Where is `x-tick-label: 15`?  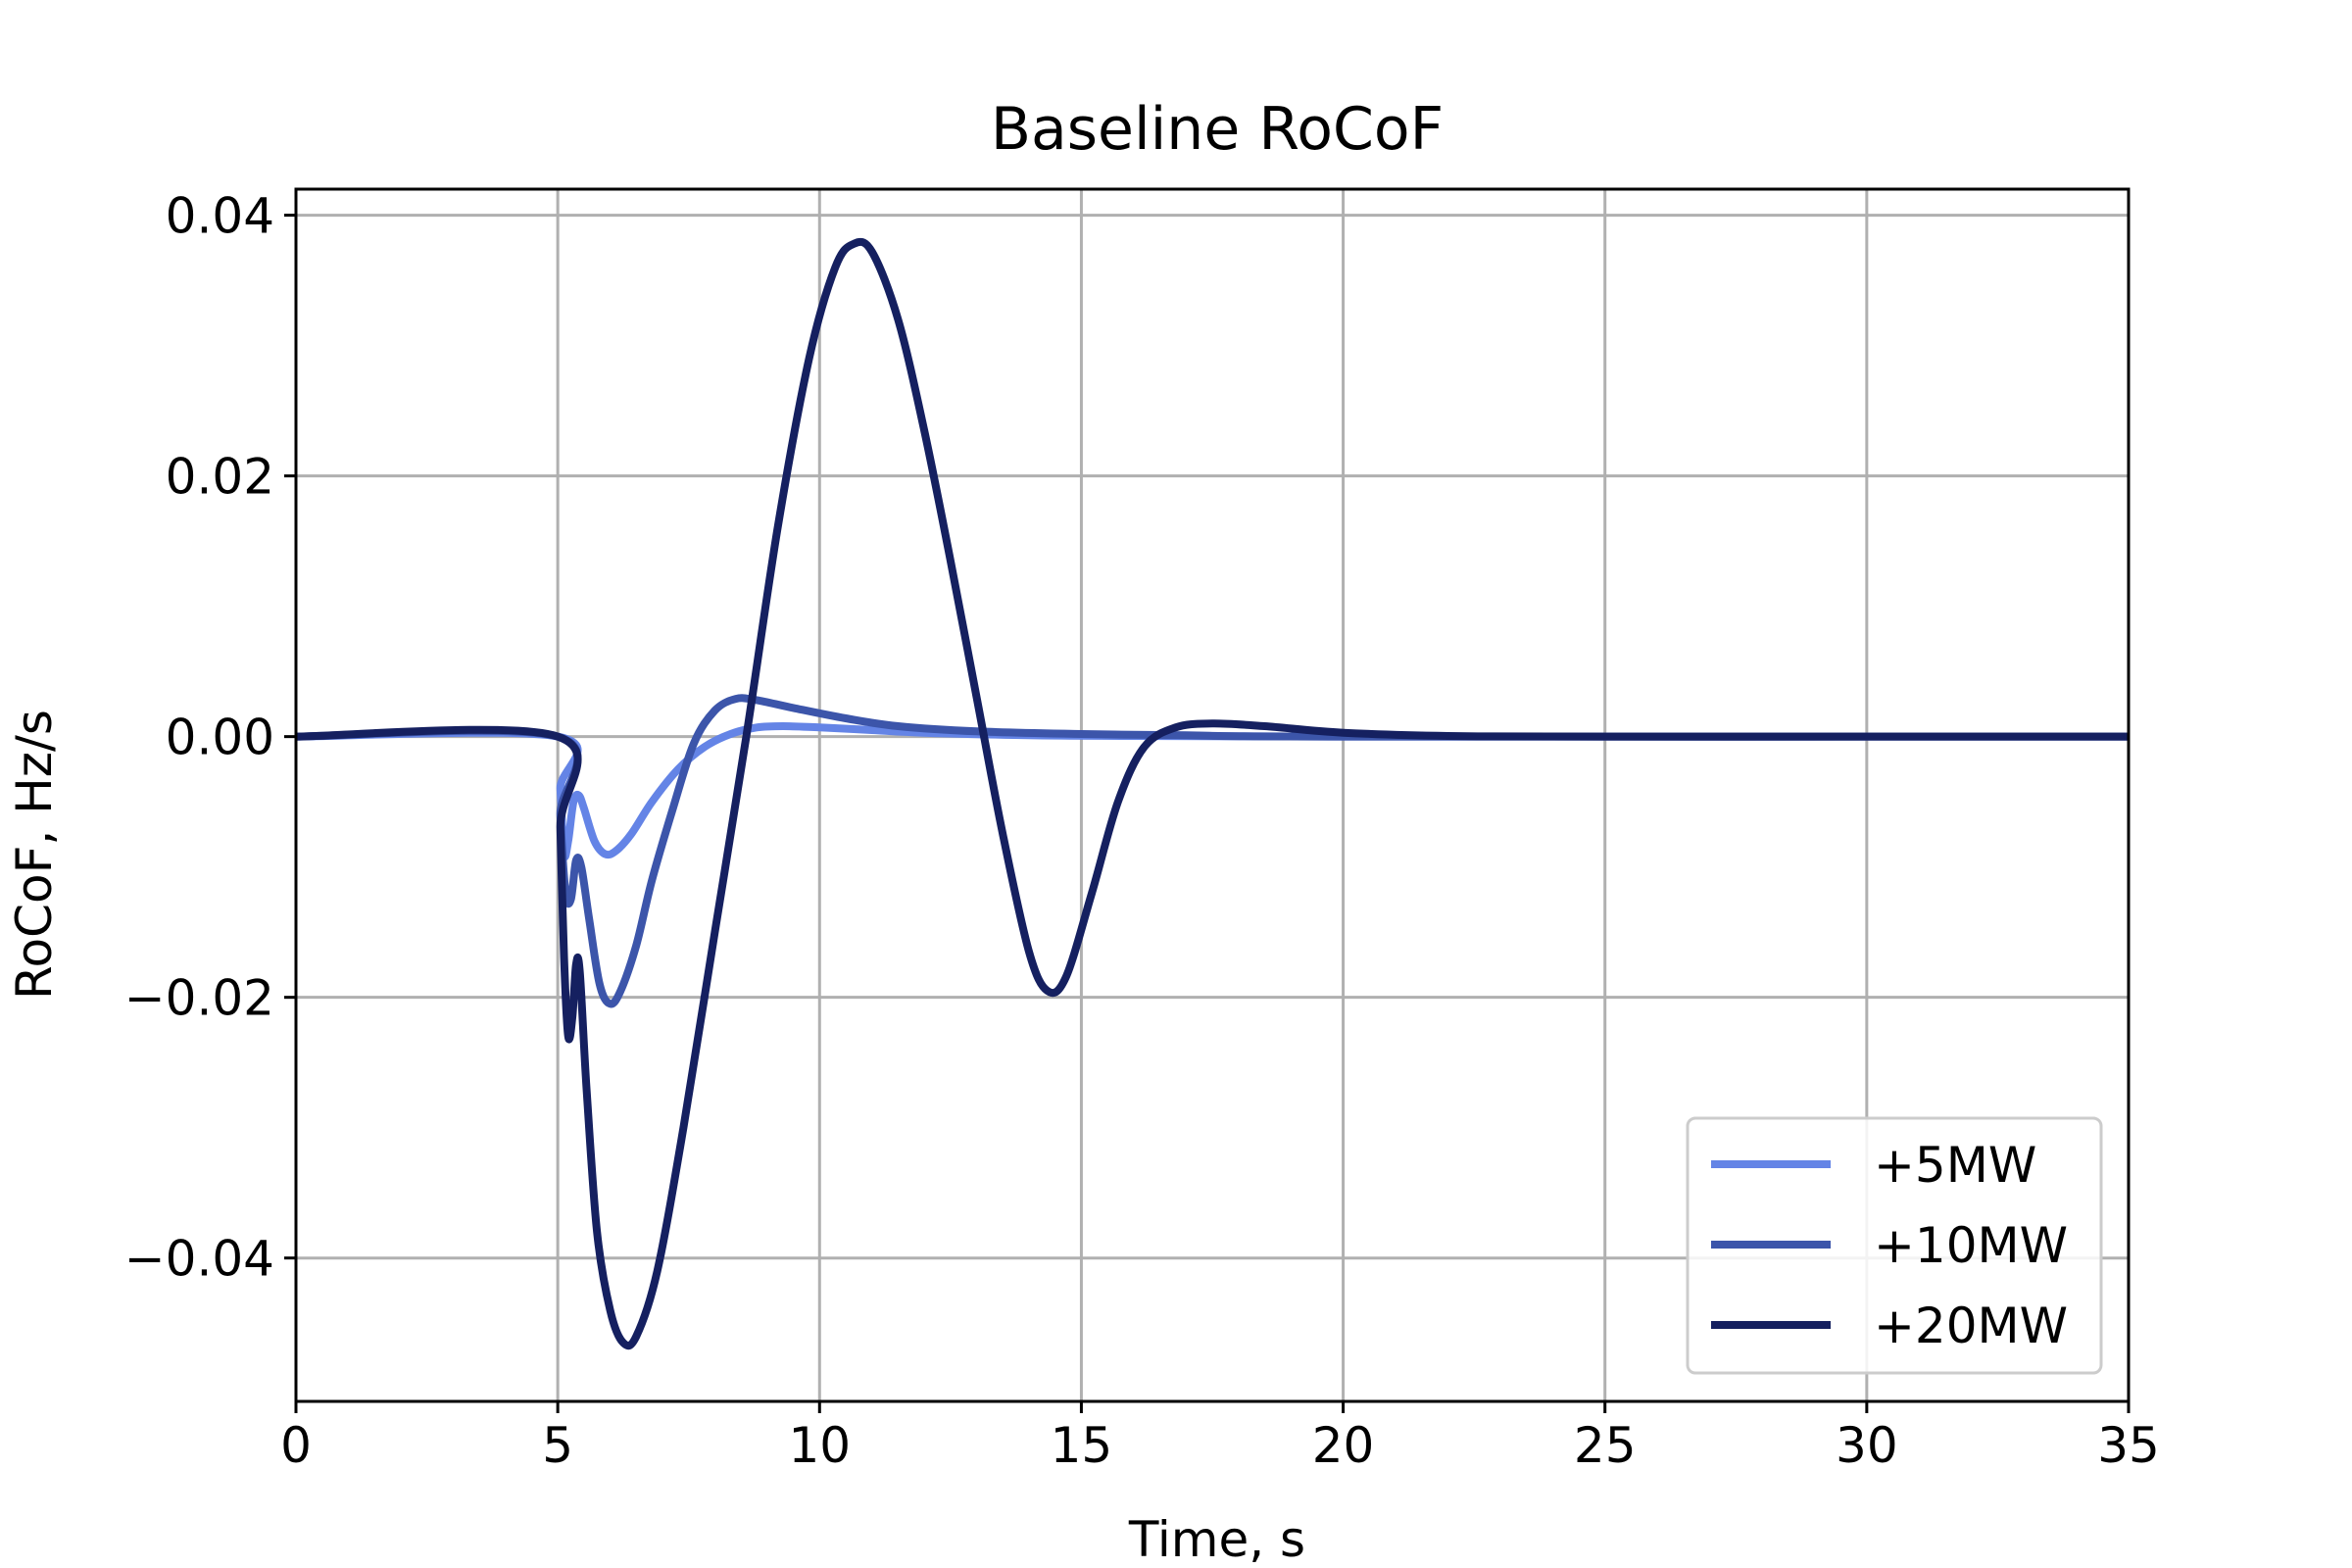 x-tick-label: 15 is located at coordinates (1082, 1445).